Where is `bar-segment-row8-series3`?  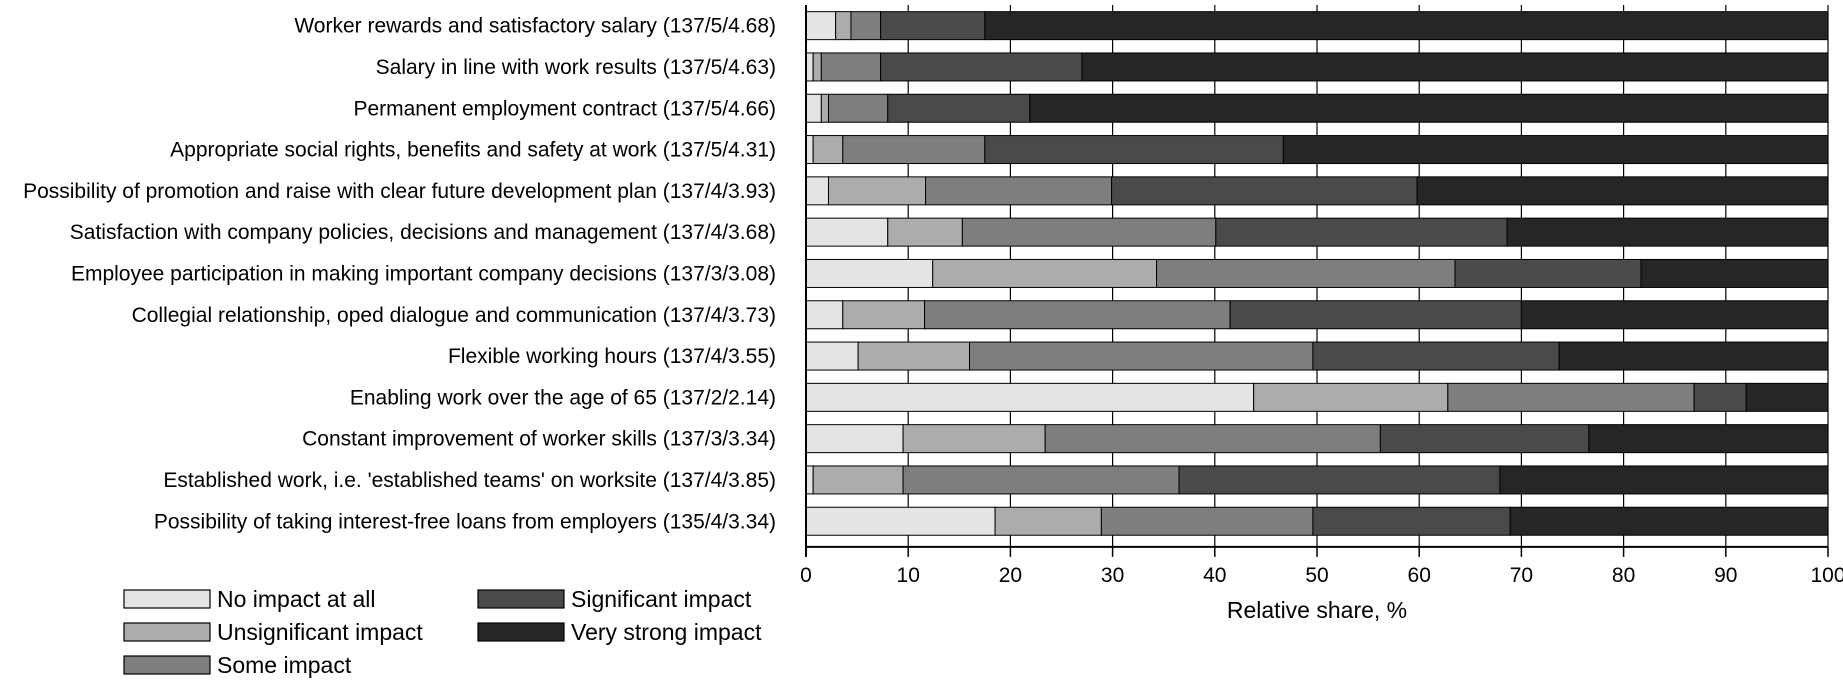
bar-segment-row8-series3 is located at coordinates (1436, 356).